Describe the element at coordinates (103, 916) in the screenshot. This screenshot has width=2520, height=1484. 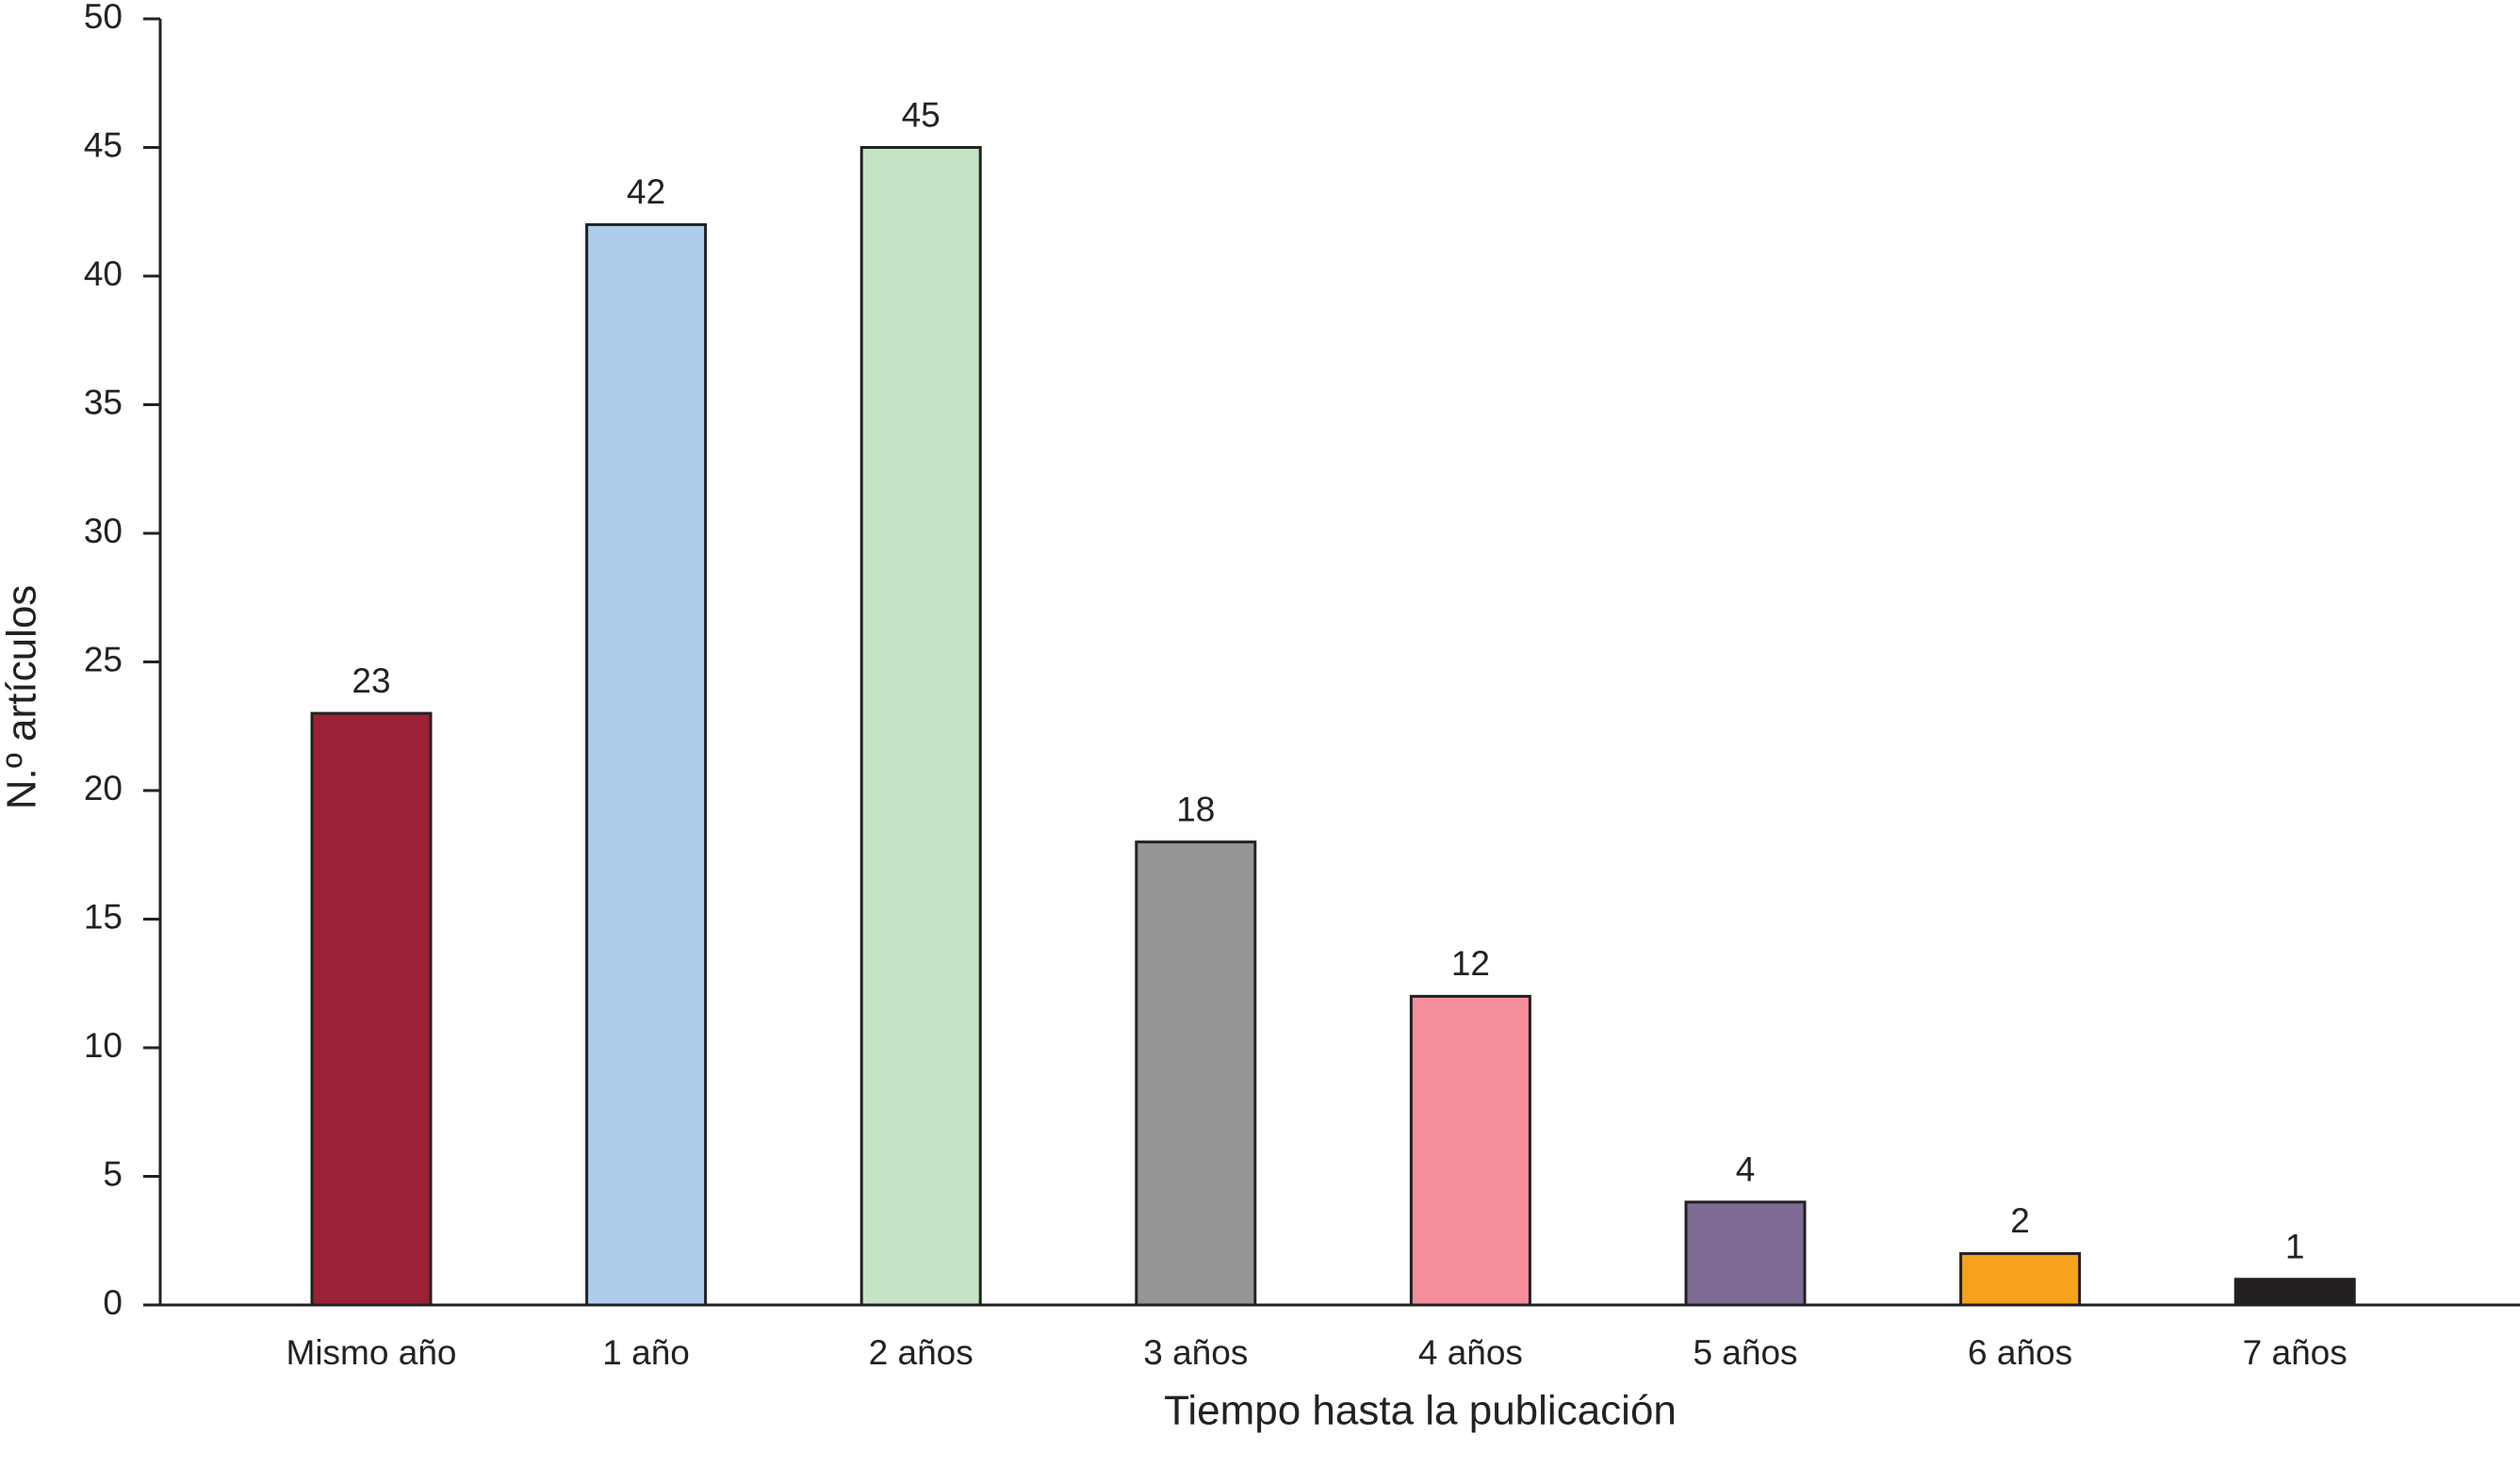
I see `y-tick-label: 15` at that location.